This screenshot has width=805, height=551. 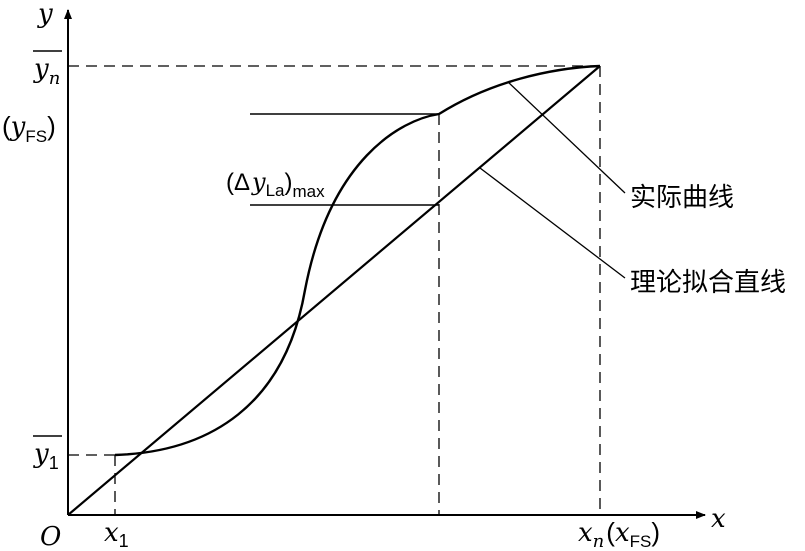 I want to click on x1-base: x, so click(x=111, y=533).